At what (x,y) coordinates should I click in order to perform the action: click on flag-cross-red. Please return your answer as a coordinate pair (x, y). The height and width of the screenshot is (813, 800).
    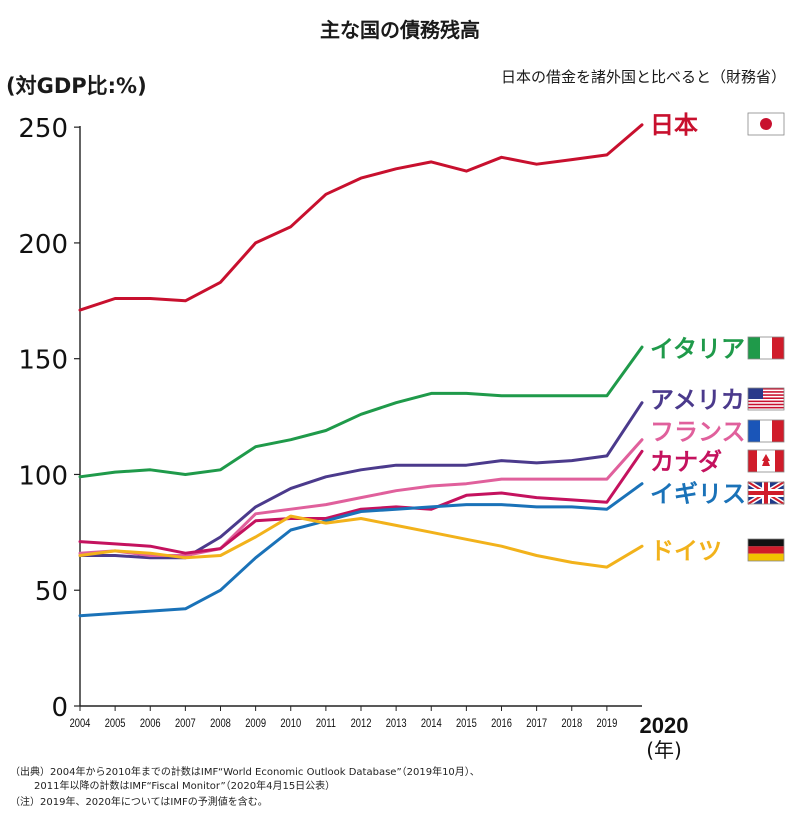
    Looking at the image, I should click on (766, 493).